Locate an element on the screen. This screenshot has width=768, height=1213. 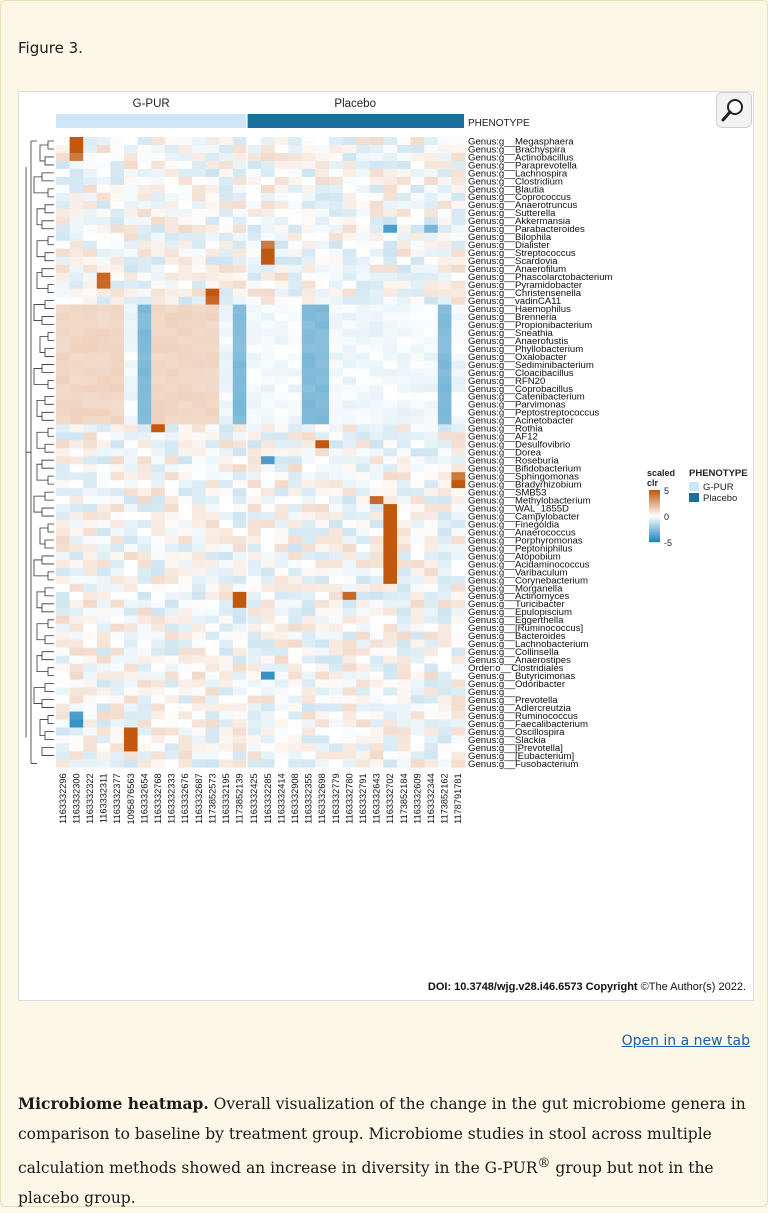
legend-gradient-step is located at coordinates (654, 522).